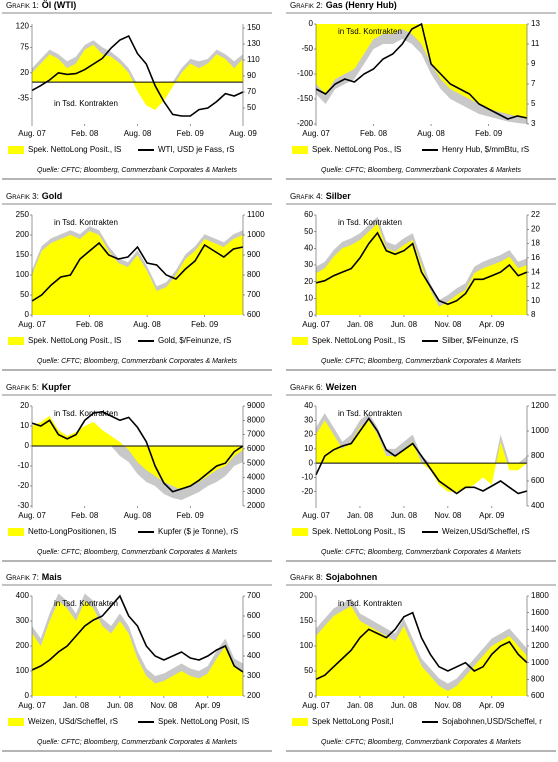 The height and width of the screenshot is (762, 558). I want to click on y2-tick-label: 1400, so click(540, 628).